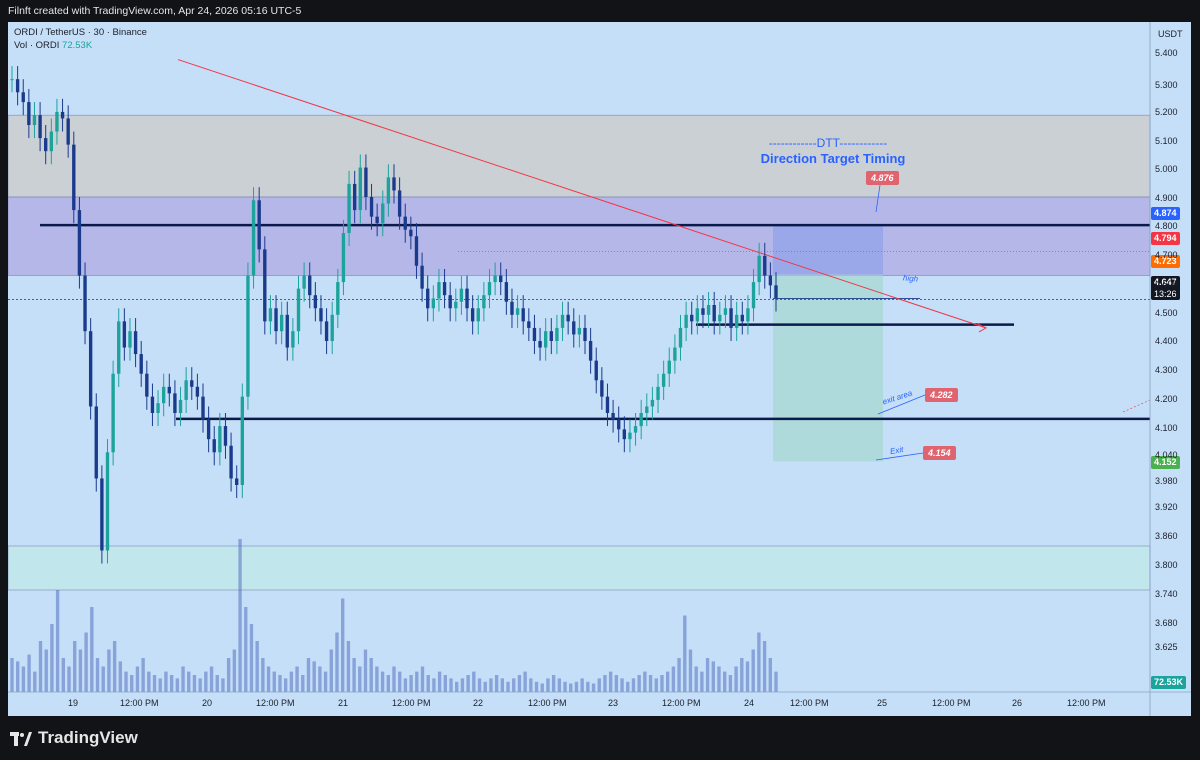 The width and height of the screenshot is (1200, 760). Describe the element at coordinates (80, 45) in the screenshot. I see `volume-line: Vol · ORDI 72.53K` at that location.